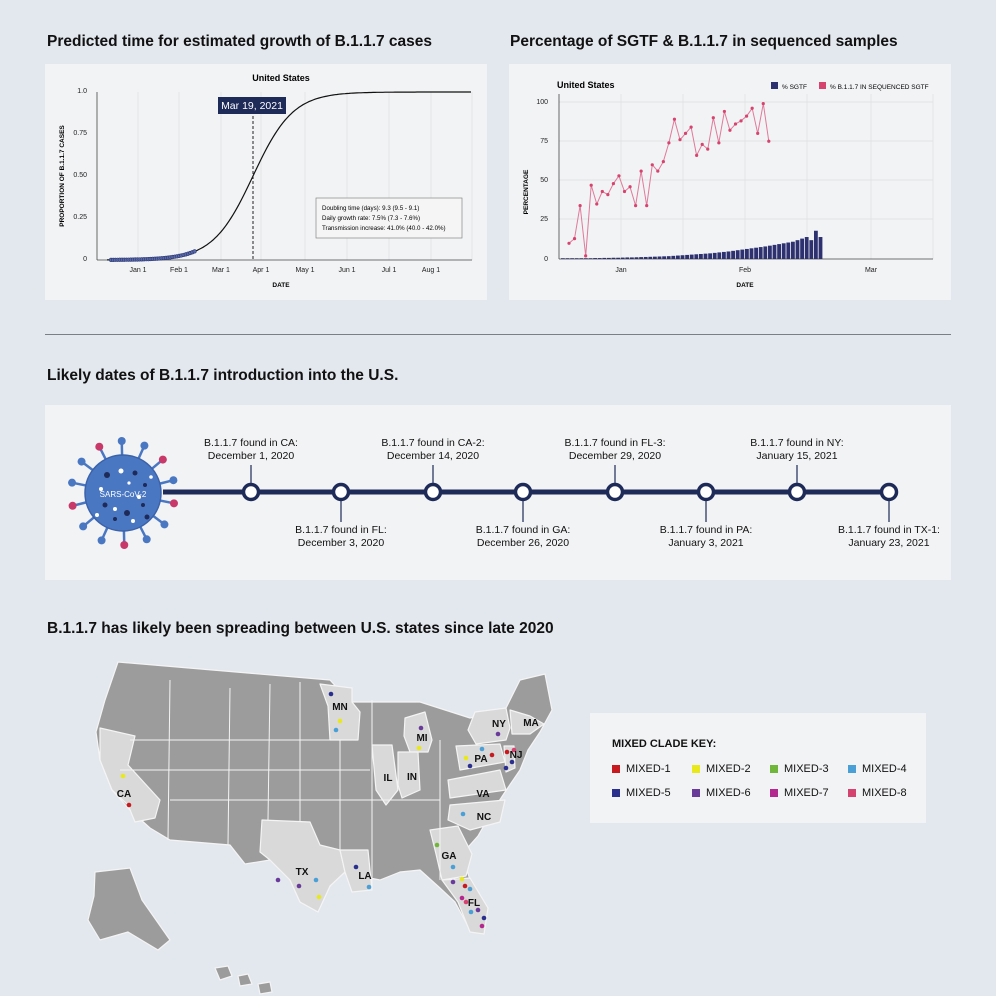  Describe the element at coordinates (615, 456) in the screenshot. I see `timeline-event-date: December 29, 2020` at that location.